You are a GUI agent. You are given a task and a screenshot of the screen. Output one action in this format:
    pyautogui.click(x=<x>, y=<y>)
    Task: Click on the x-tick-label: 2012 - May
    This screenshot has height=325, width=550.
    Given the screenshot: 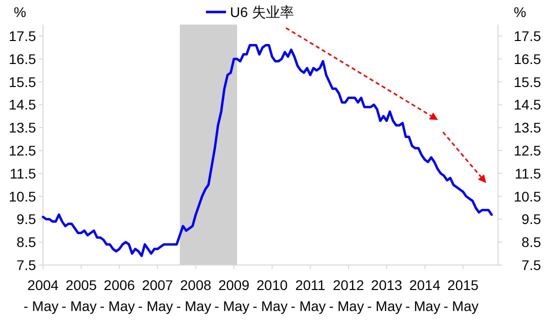 What is the action you would take?
    pyautogui.click(x=346, y=295)
    